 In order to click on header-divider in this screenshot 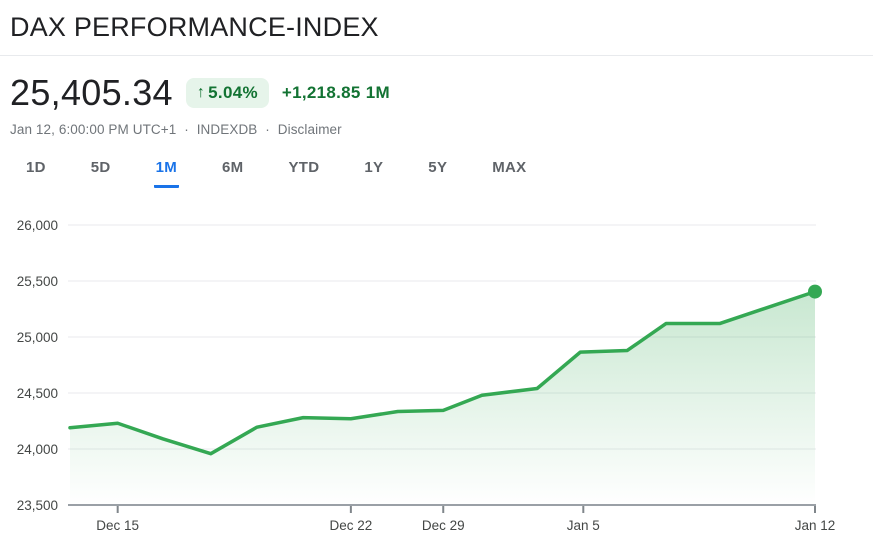, I will do `click(436, 55)`.